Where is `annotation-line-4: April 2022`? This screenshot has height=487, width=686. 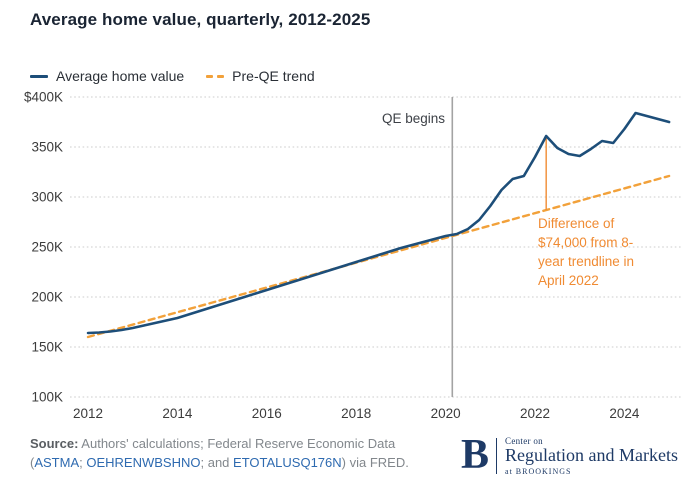 annotation-line-4: April 2022 is located at coordinates (568, 280).